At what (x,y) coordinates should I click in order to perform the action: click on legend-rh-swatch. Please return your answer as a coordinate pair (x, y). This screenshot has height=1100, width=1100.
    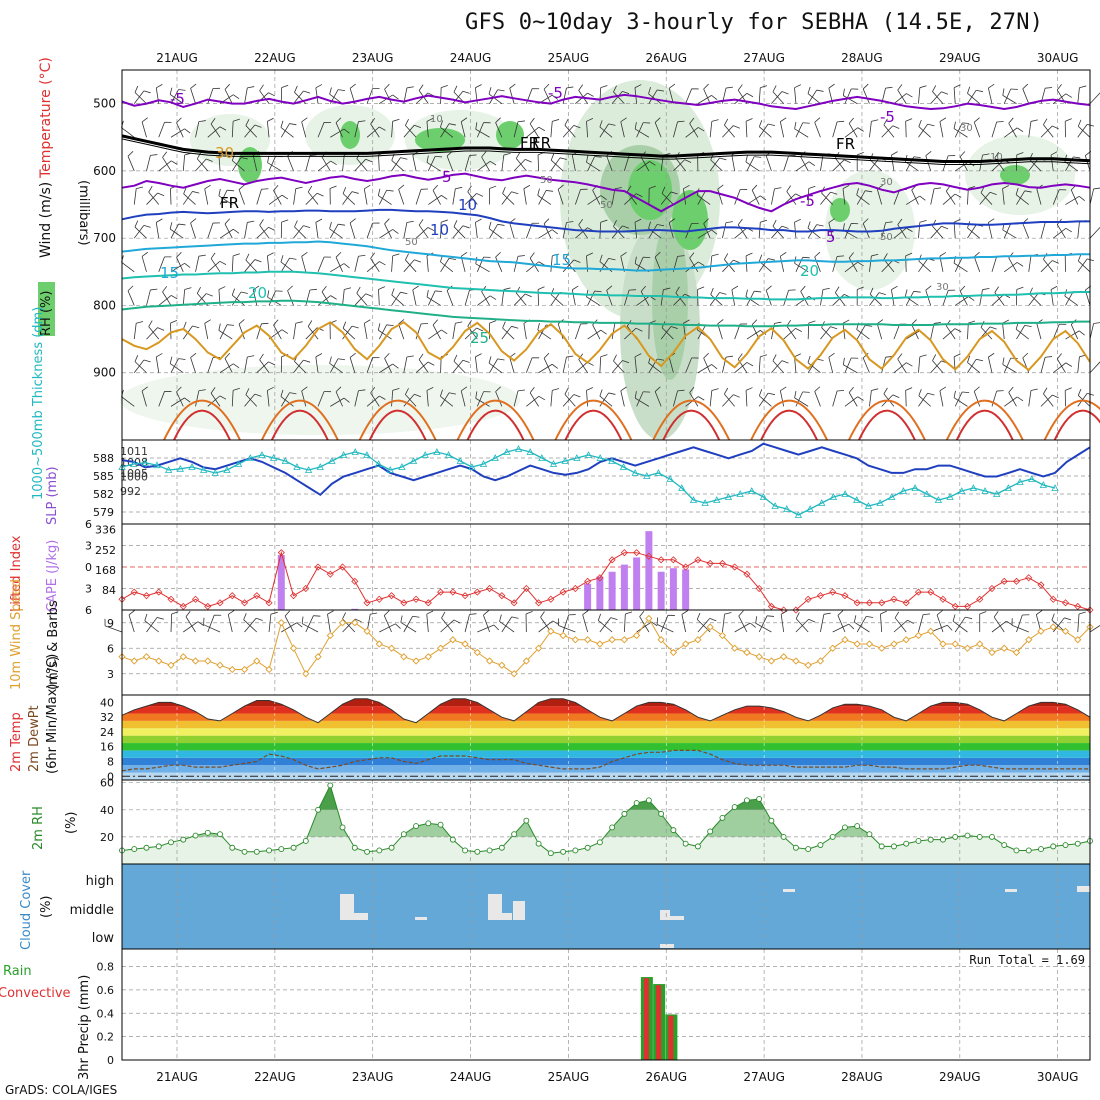
    Looking at the image, I should click on (46, 309).